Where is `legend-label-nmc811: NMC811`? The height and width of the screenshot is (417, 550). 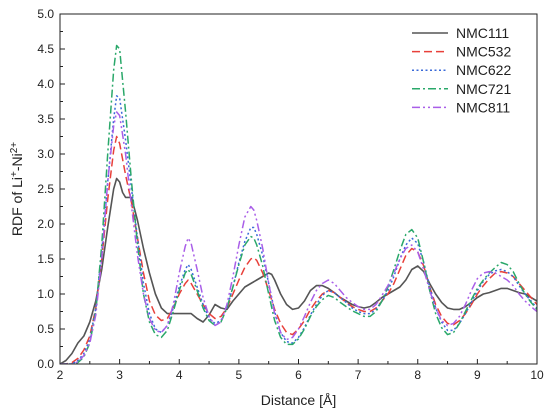
legend-label-nmc811: NMC811 is located at coordinates (483, 107).